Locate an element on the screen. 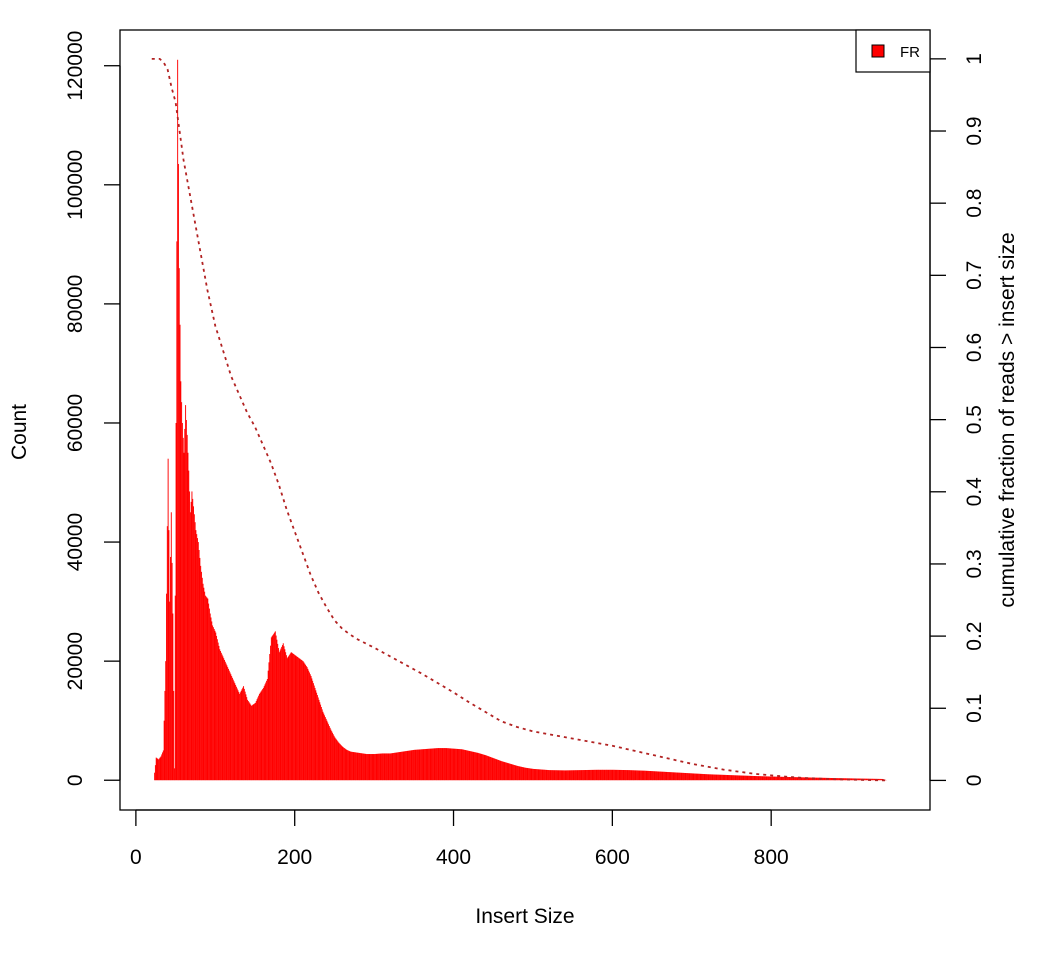  y-tick-label: 120000 is located at coordinates (75, 66).